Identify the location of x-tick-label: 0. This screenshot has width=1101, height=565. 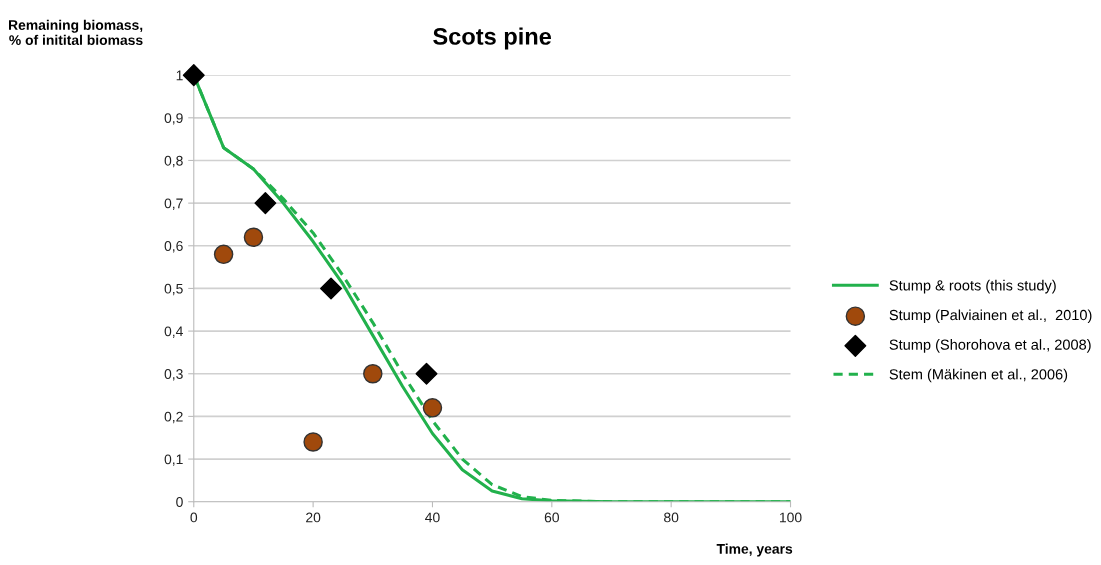
(194, 517).